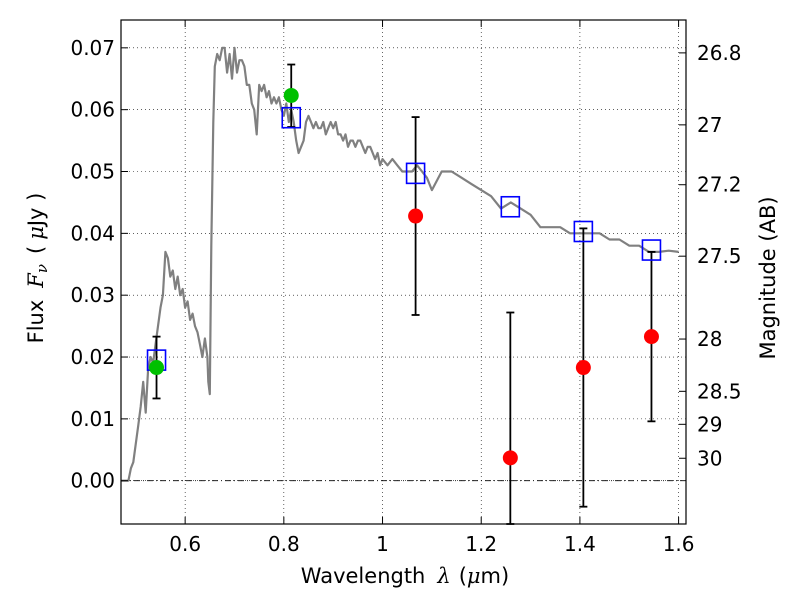  I want to click on y-tick-labels: 0.00 0.01 0.02 0.03 0.04 0.05 0.06 0.07, so click(92, 264).